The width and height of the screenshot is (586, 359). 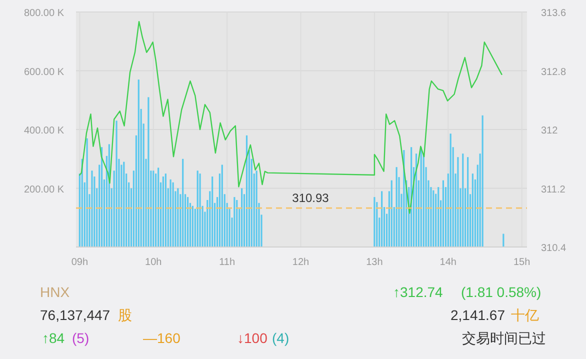 I want to click on x-tick-label: 15h, so click(x=522, y=262).